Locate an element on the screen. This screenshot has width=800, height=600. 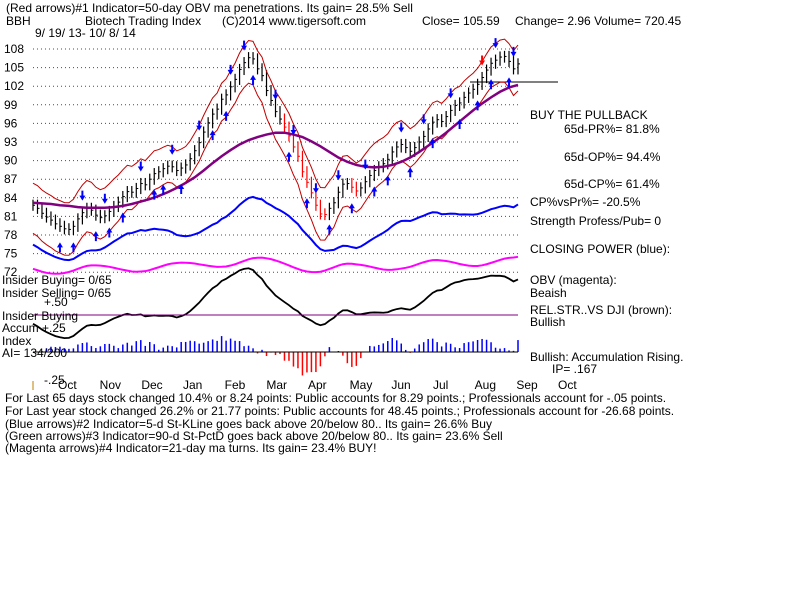
close-value: Close= 105.59 is located at coordinates (461, 21).